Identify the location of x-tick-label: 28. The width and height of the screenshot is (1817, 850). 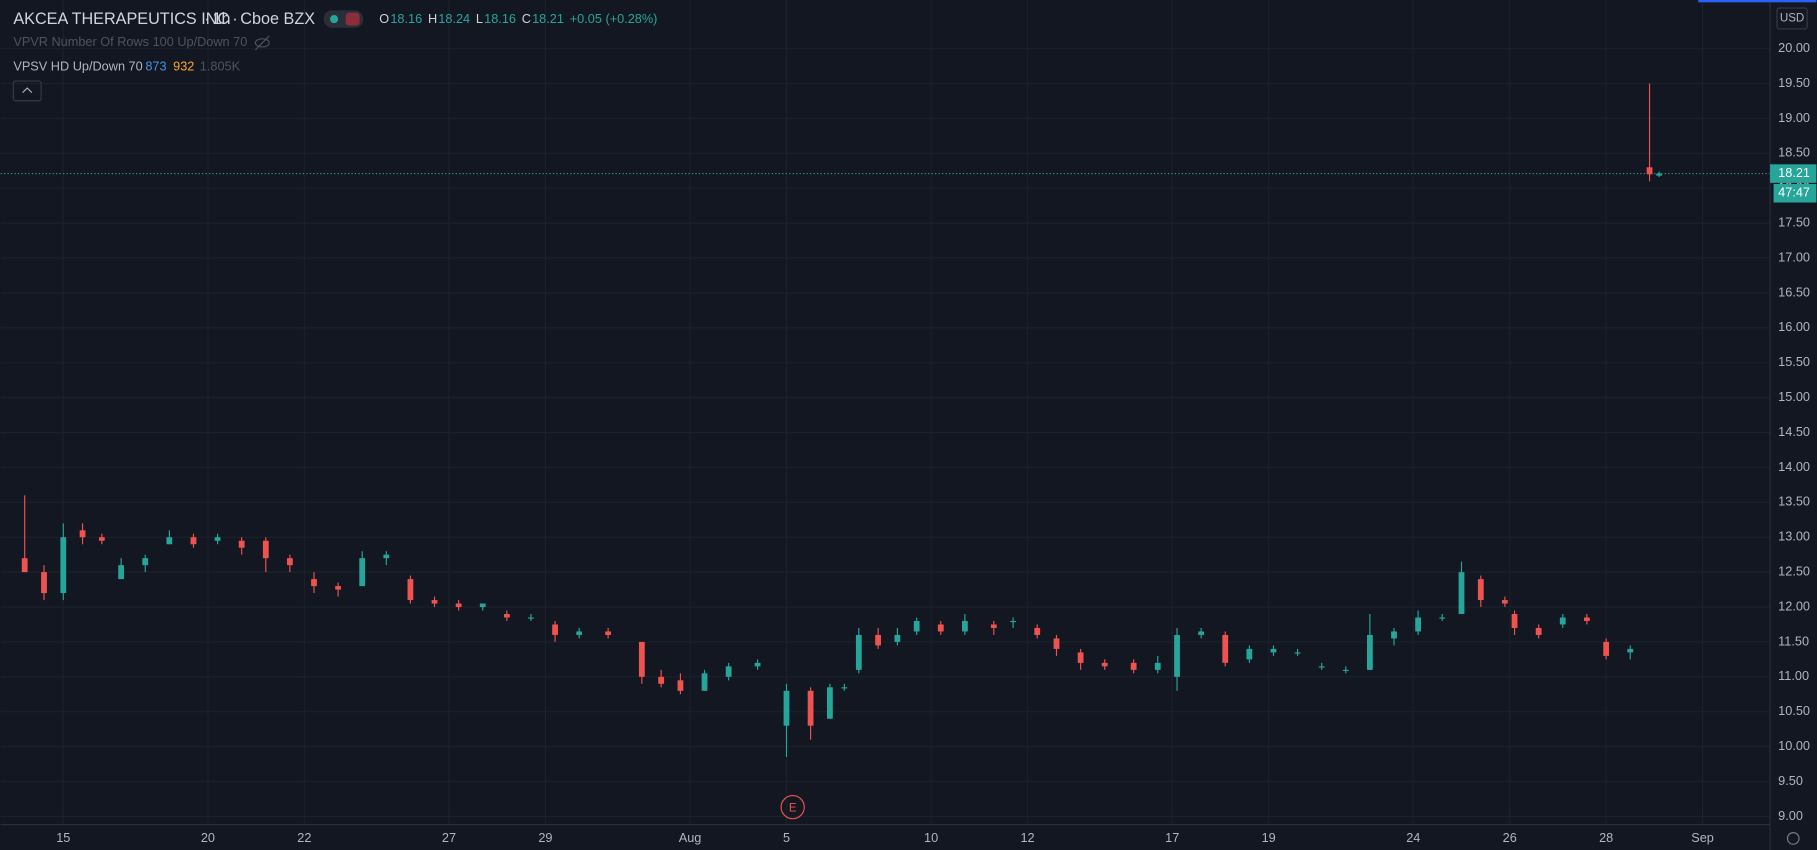
(1606, 837).